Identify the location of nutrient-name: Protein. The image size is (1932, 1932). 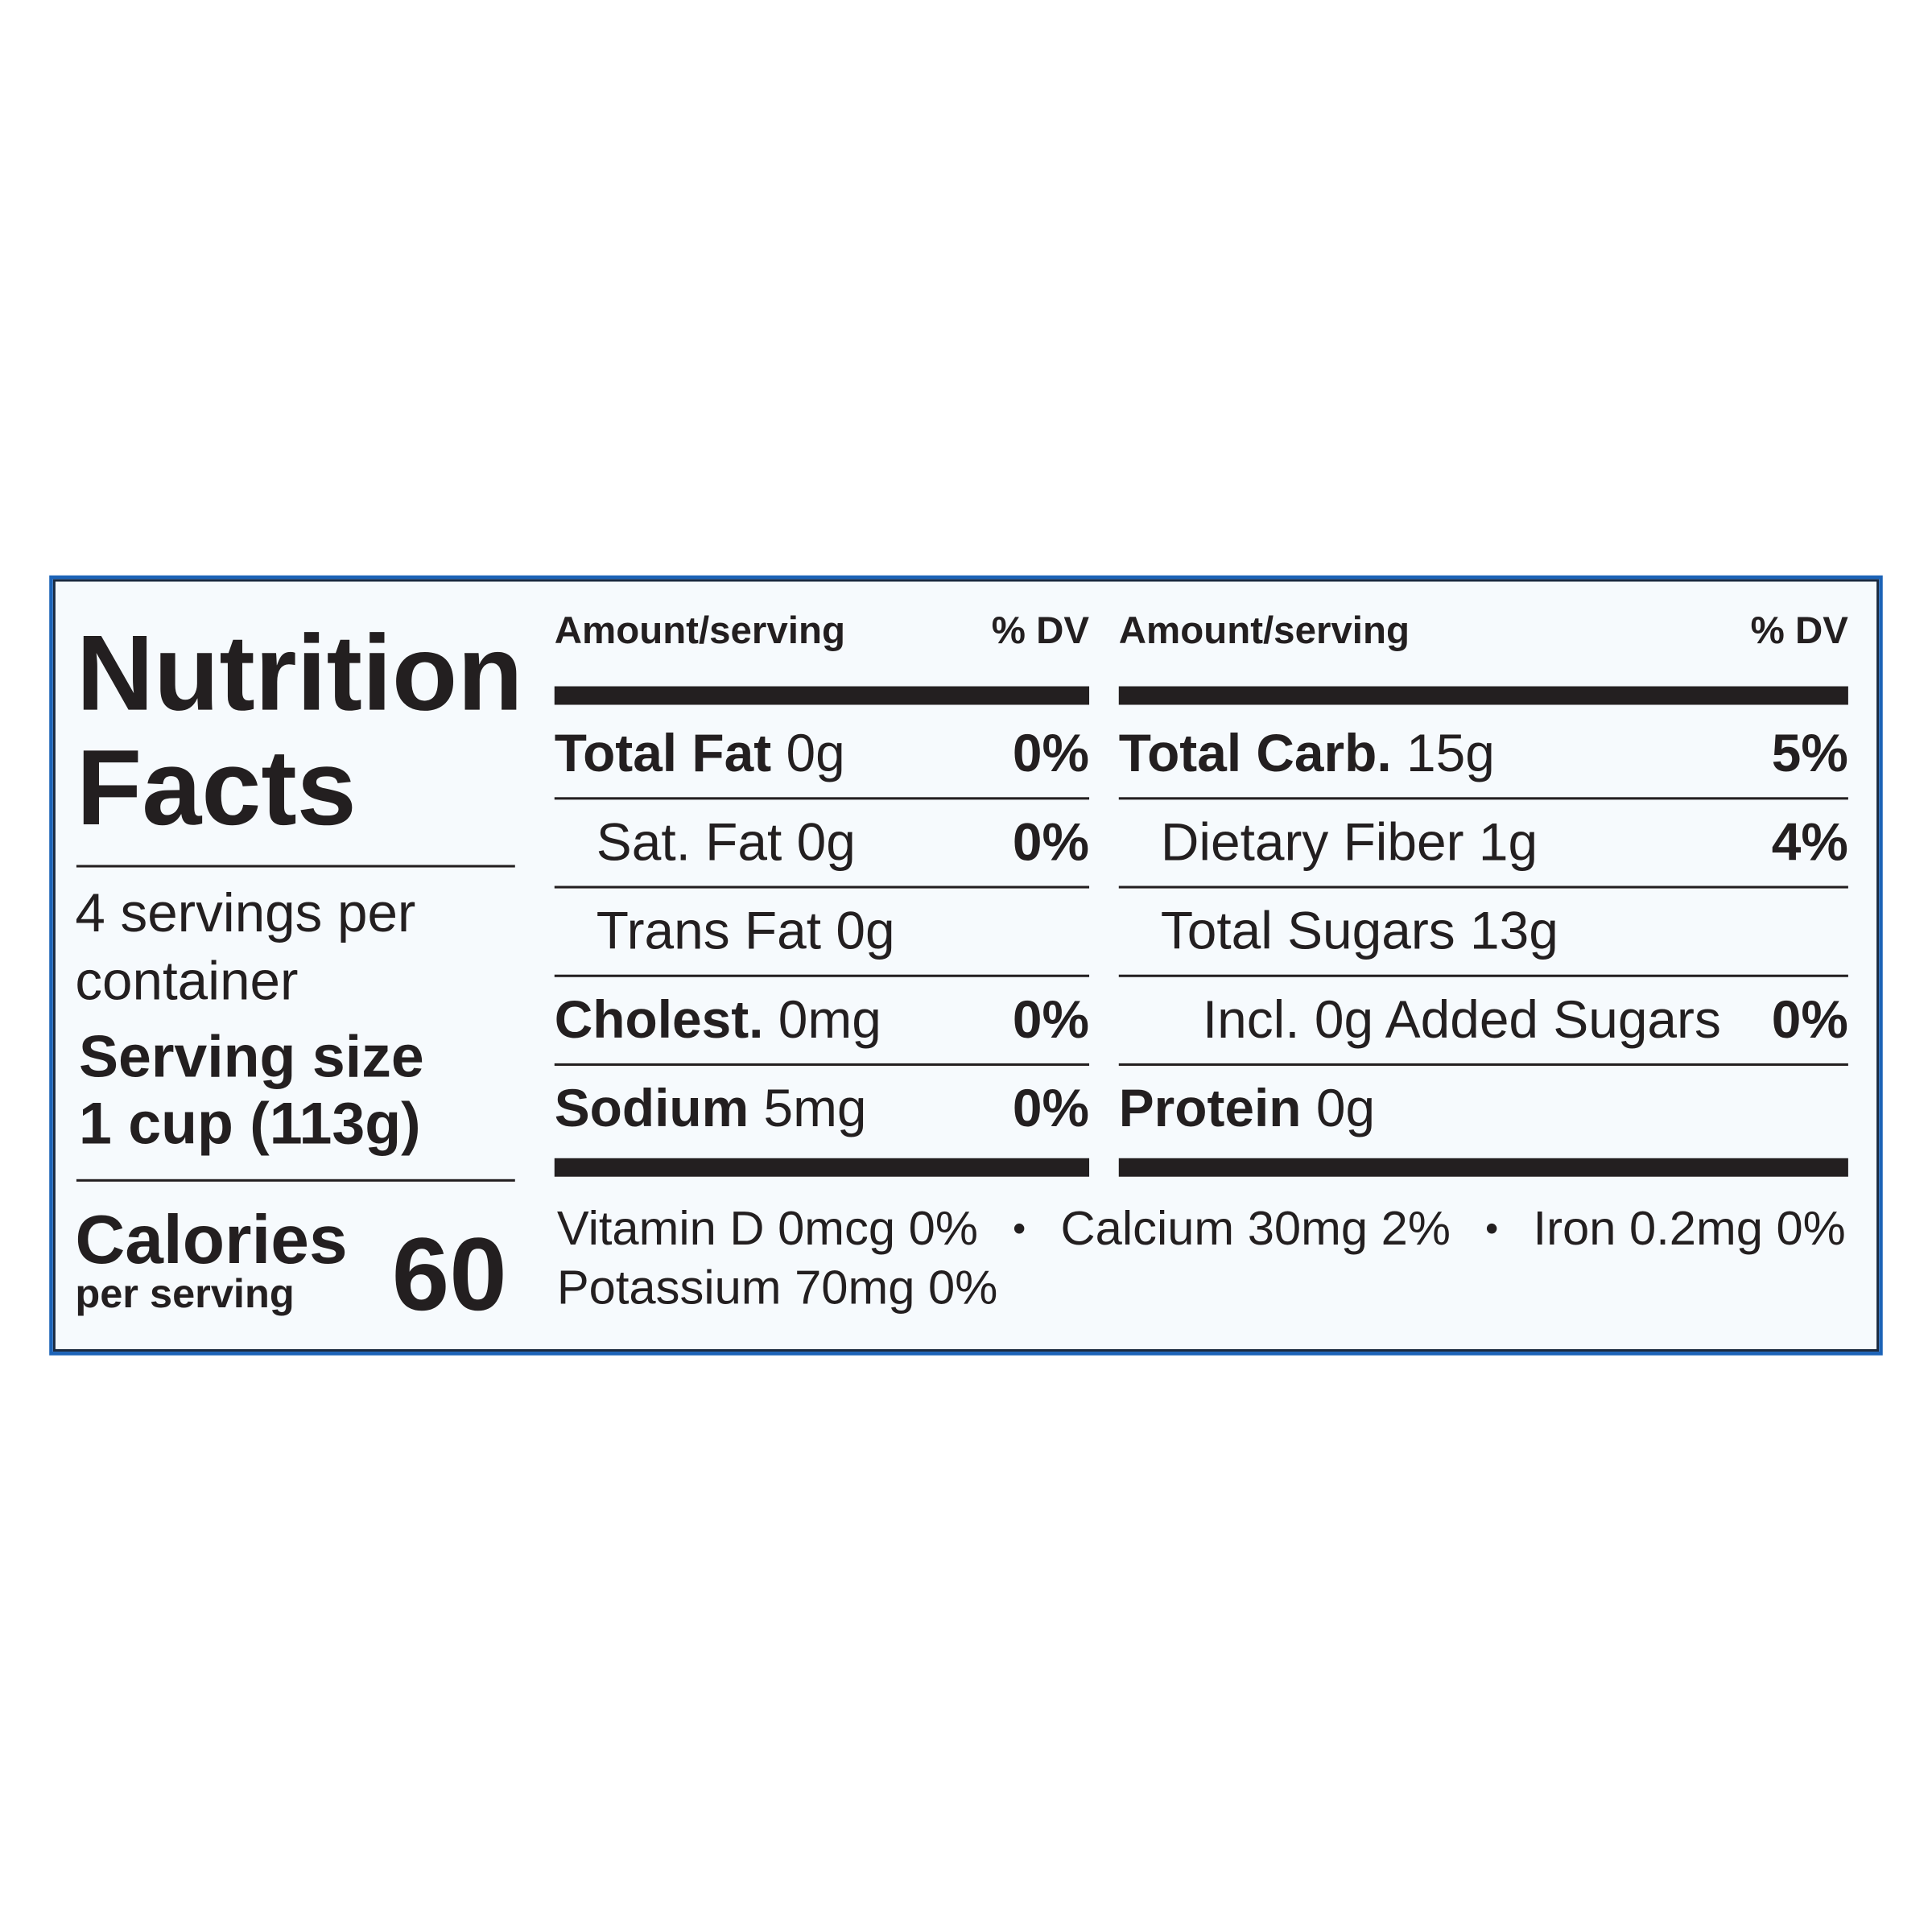
(1210, 1108).